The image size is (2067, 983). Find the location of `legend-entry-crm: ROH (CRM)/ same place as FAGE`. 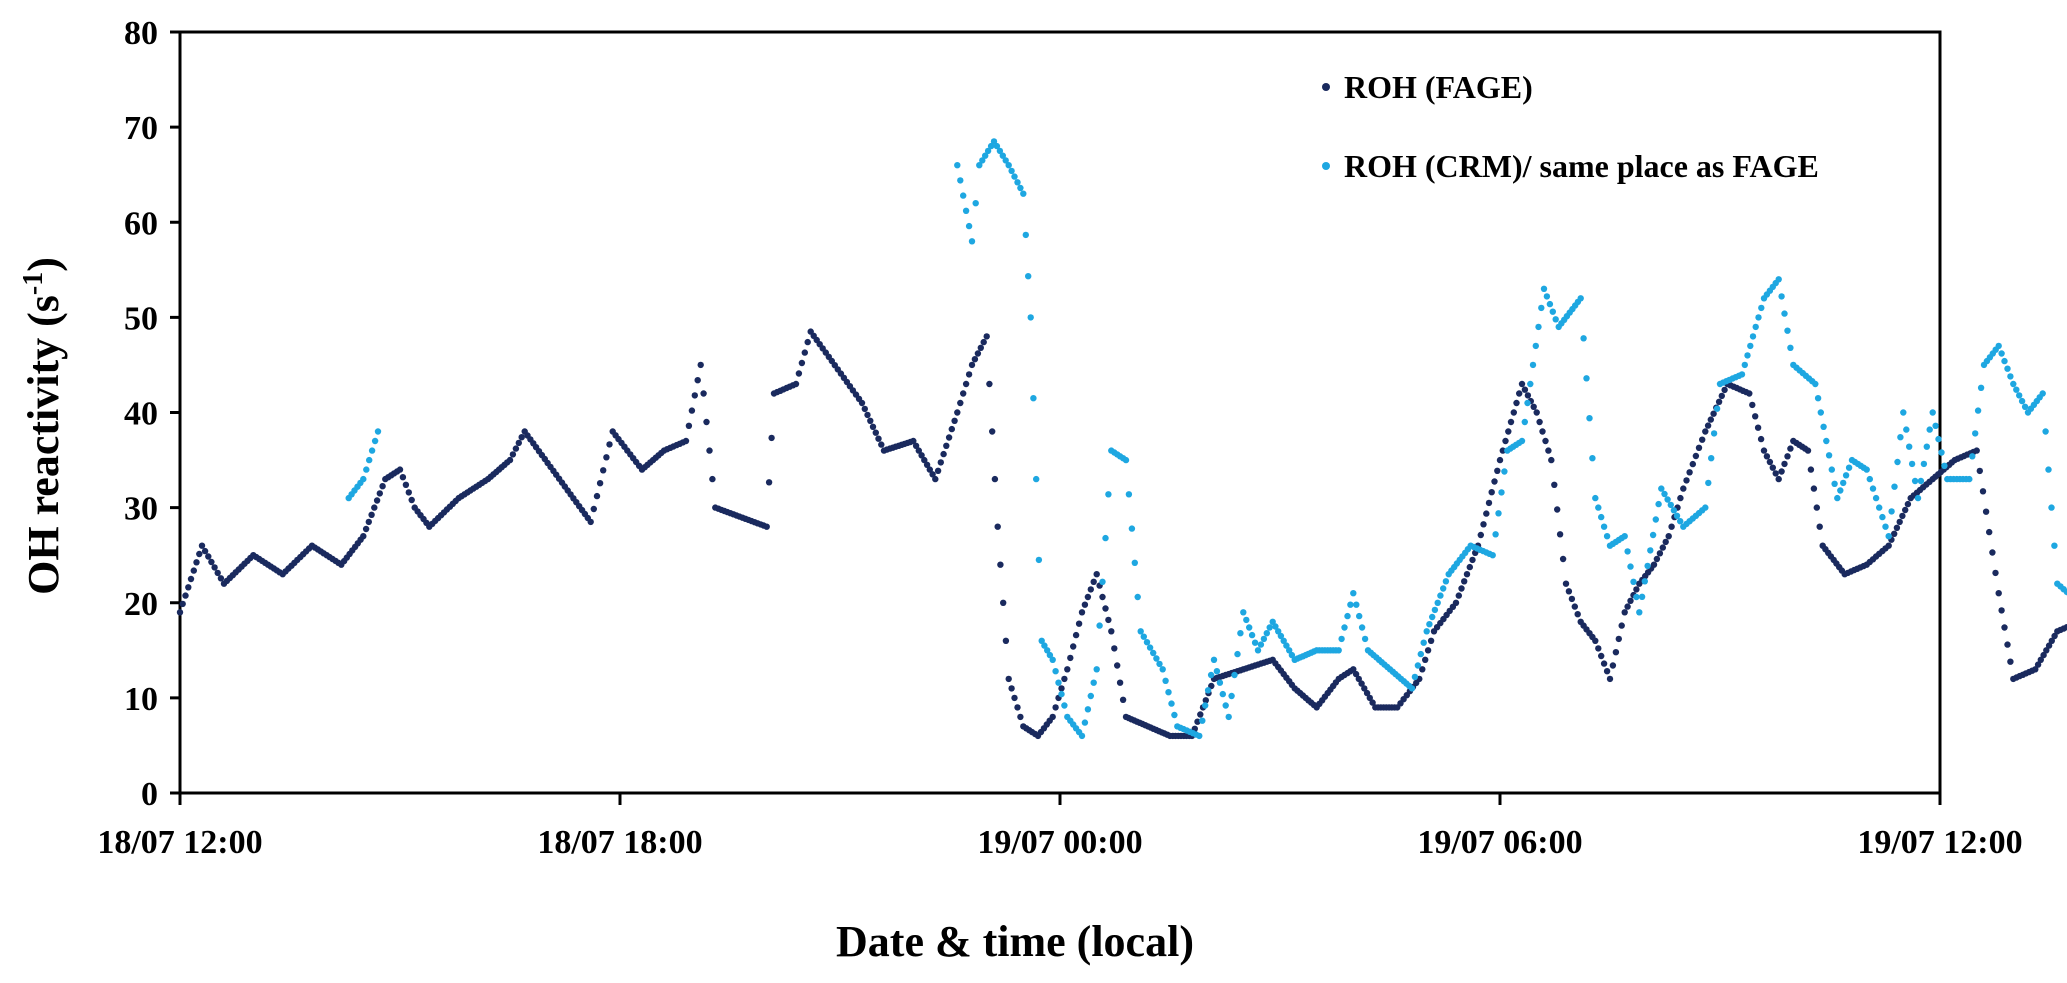

legend-entry-crm: ROH (CRM)/ same place as FAGE is located at coordinates (1570, 166).